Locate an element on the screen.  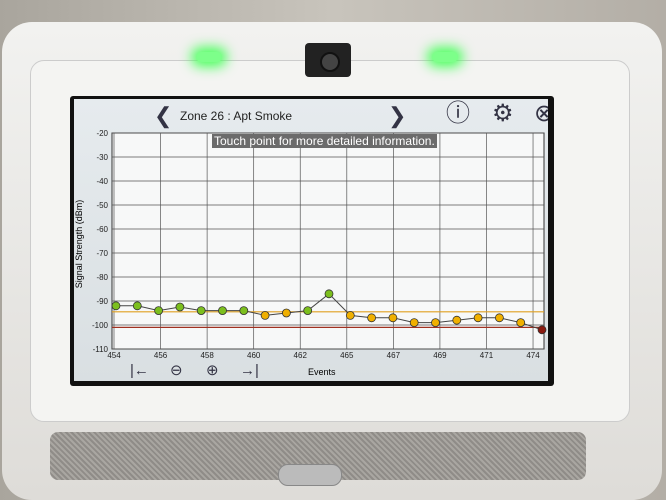
x-tick-label: 465 is located at coordinates (347, 355).